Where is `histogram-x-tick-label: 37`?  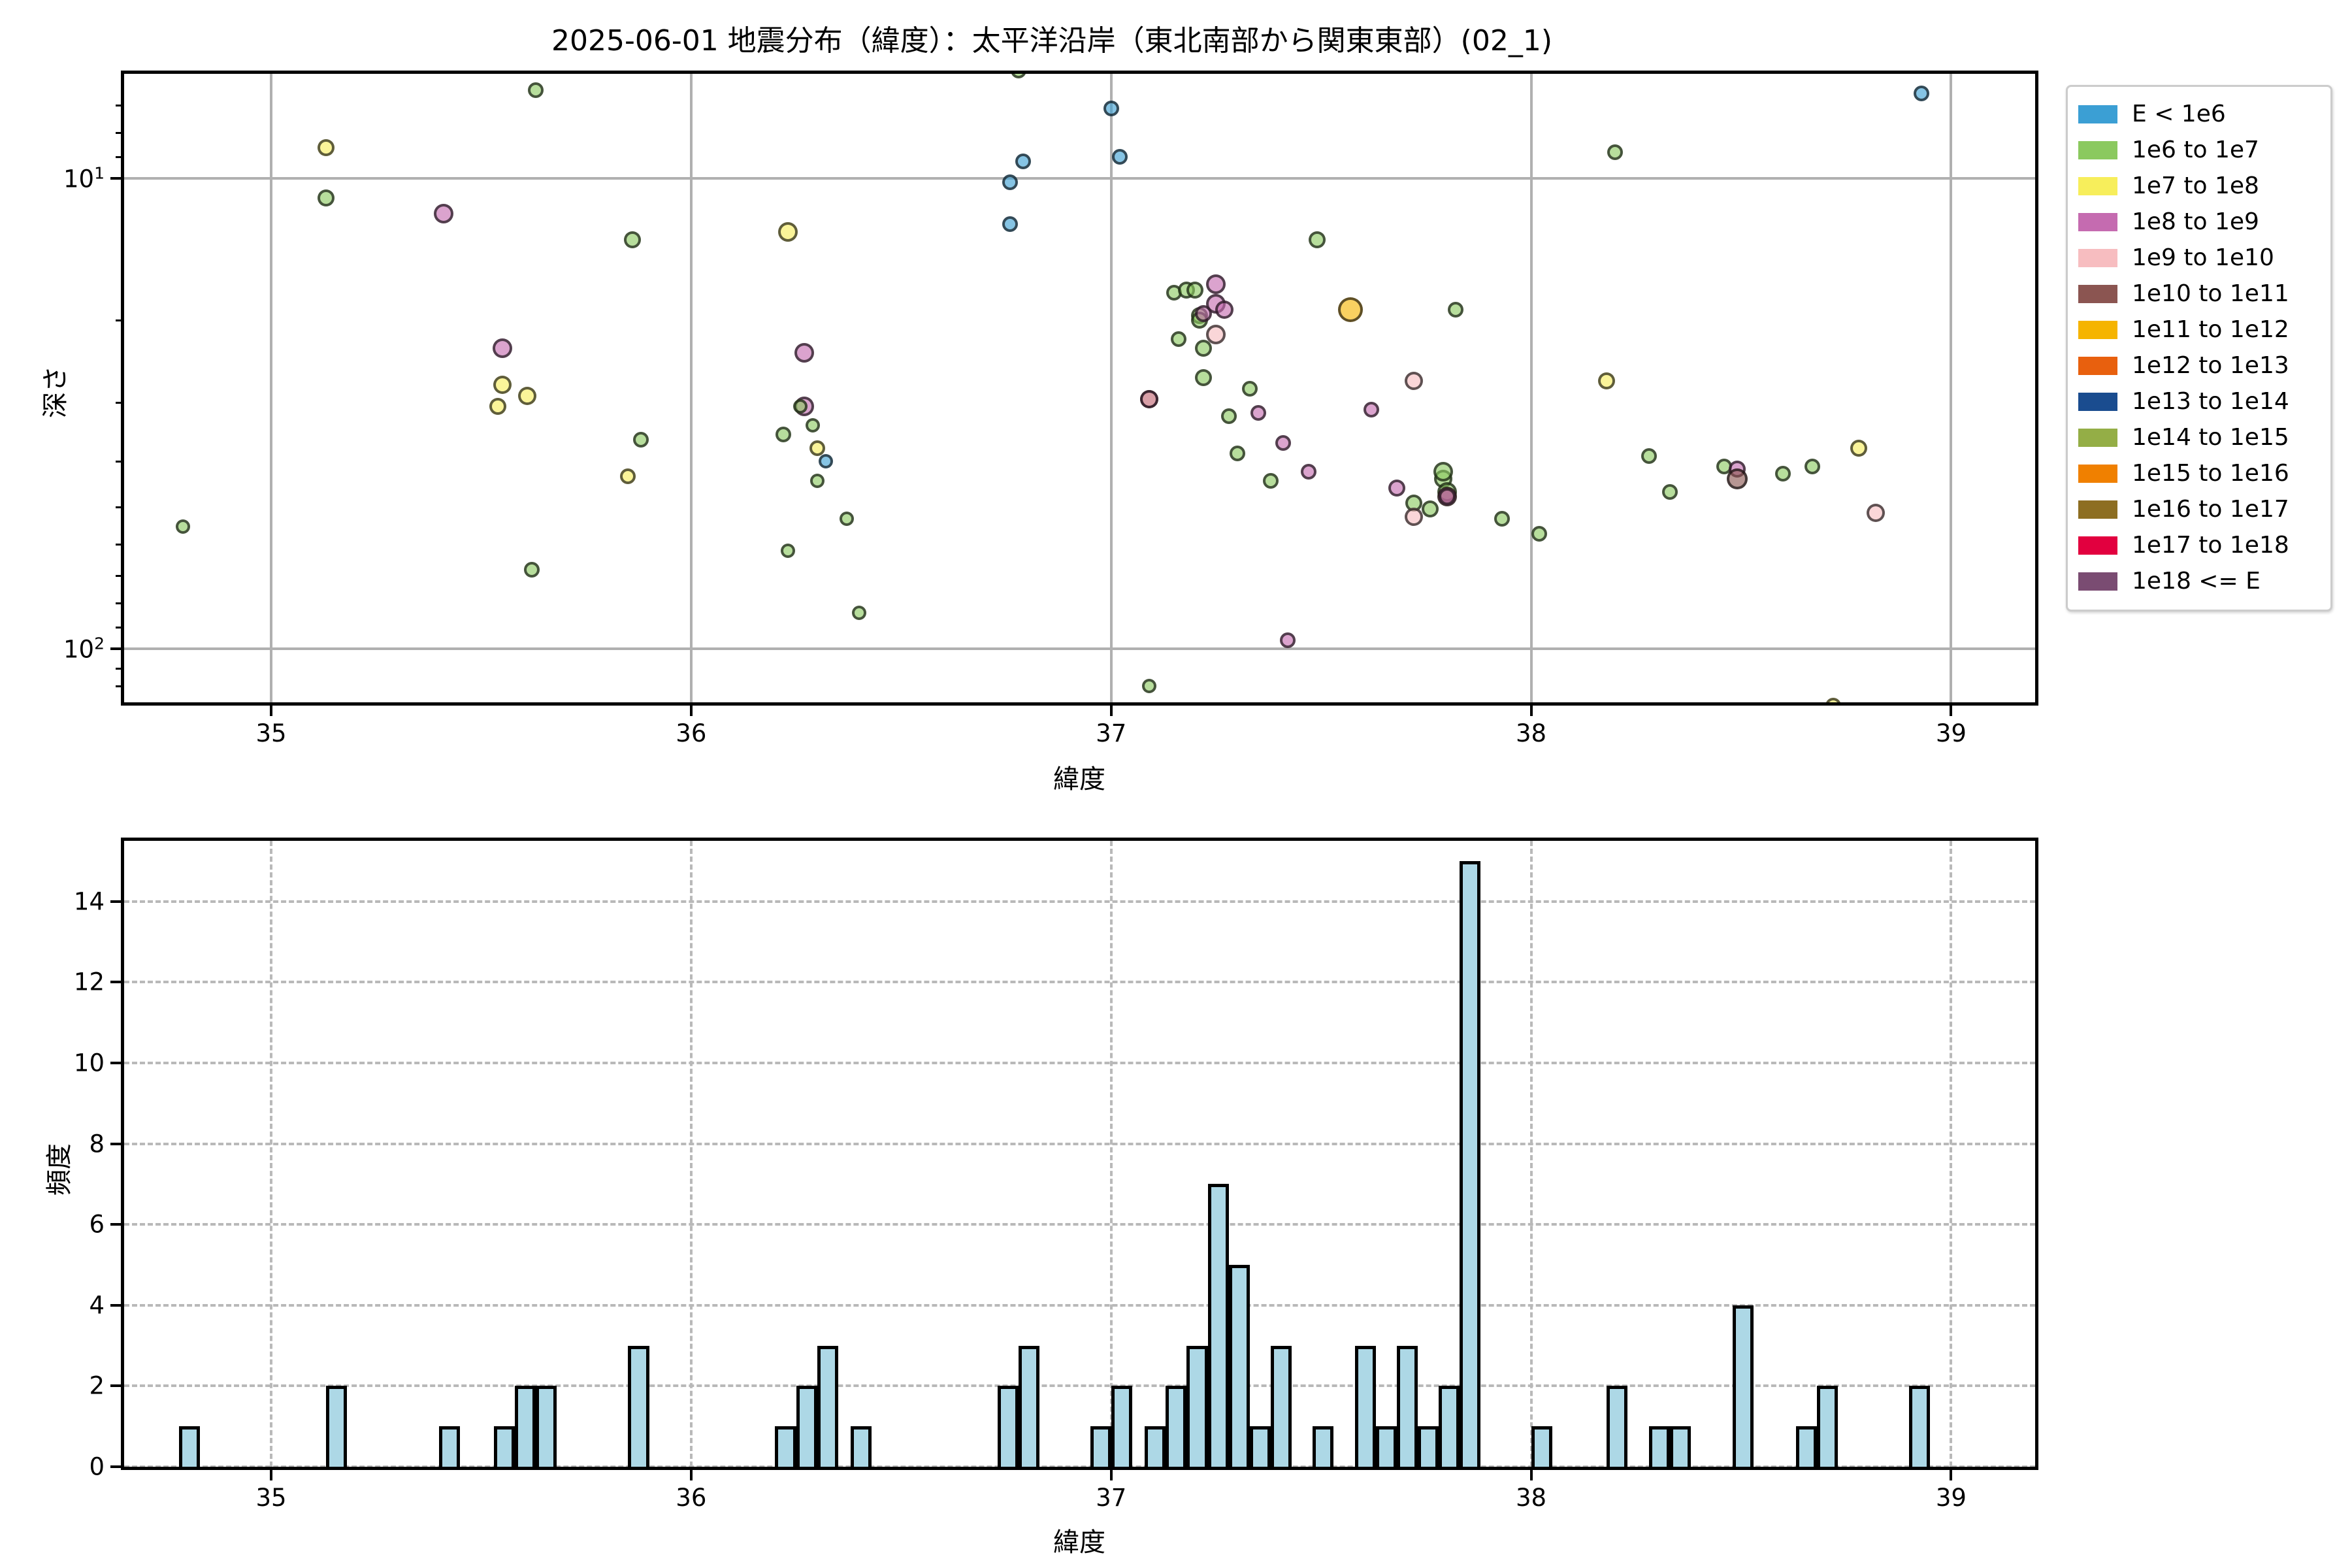
histogram-x-tick-label: 37 is located at coordinates (1111, 1498).